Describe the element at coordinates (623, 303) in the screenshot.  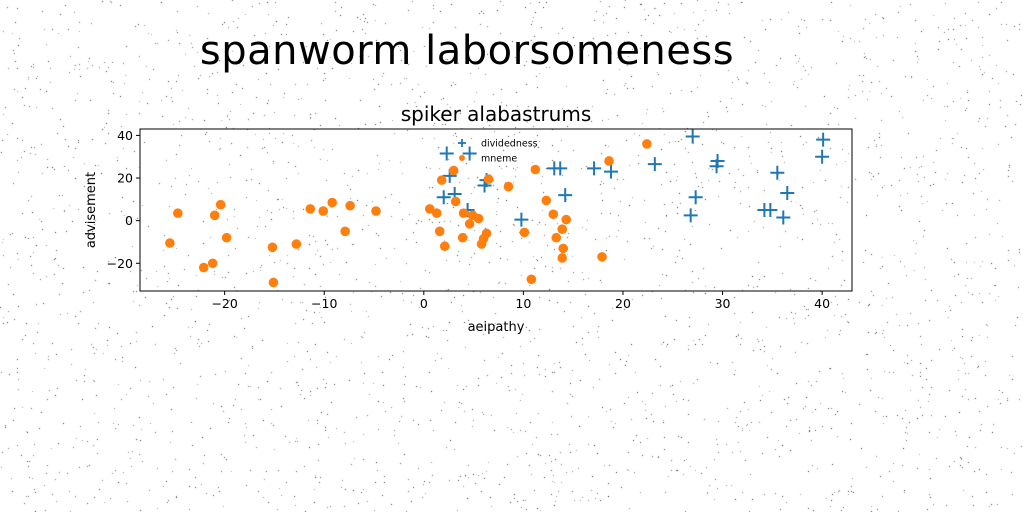
I see `x-tick-label: 20` at that location.